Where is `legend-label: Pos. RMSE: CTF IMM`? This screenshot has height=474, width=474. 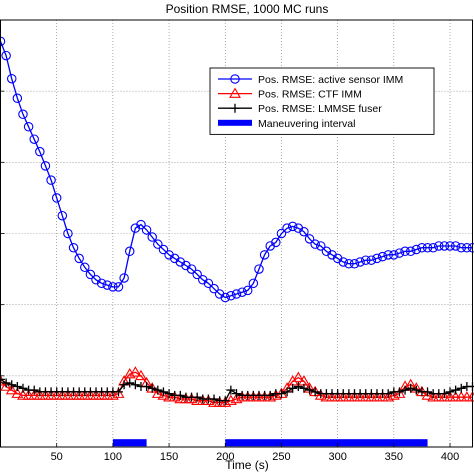
legend-label: Pos. RMSE: CTF IMM is located at coordinates (310, 95).